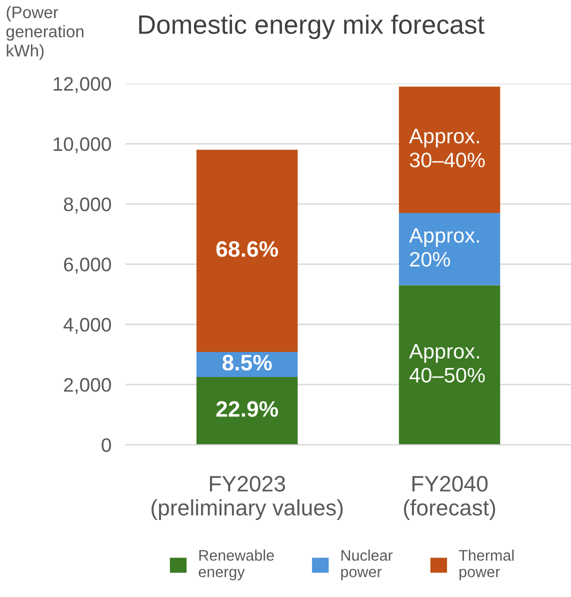 The width and height of the screenshot is (571, 597). Describe the element at coordinates (87, 266) in the screenshot. I see `y-tick-label: 6,000` at that location.